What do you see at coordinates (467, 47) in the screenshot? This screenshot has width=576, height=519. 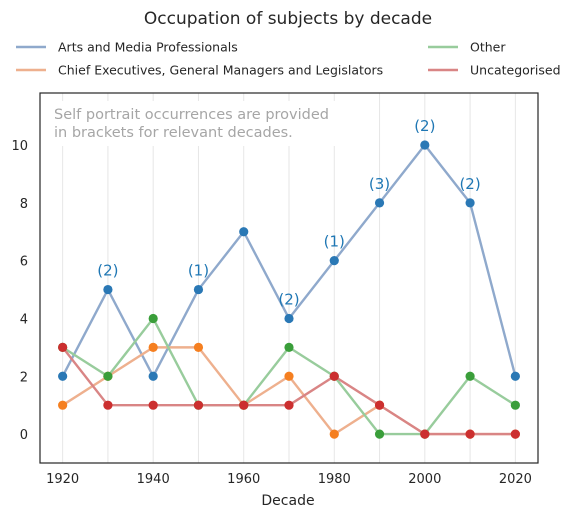 I see `legend-item: Other` at bounding box center [467, 47].